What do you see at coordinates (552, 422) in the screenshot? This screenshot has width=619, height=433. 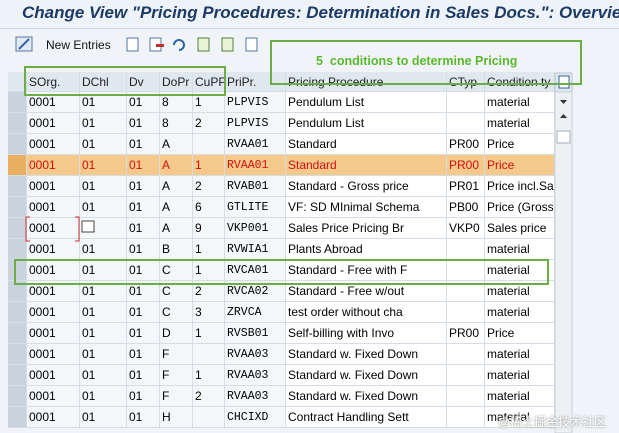 I see `watermark: @稀土掘金技术社区` at bounding box center [552, 422].